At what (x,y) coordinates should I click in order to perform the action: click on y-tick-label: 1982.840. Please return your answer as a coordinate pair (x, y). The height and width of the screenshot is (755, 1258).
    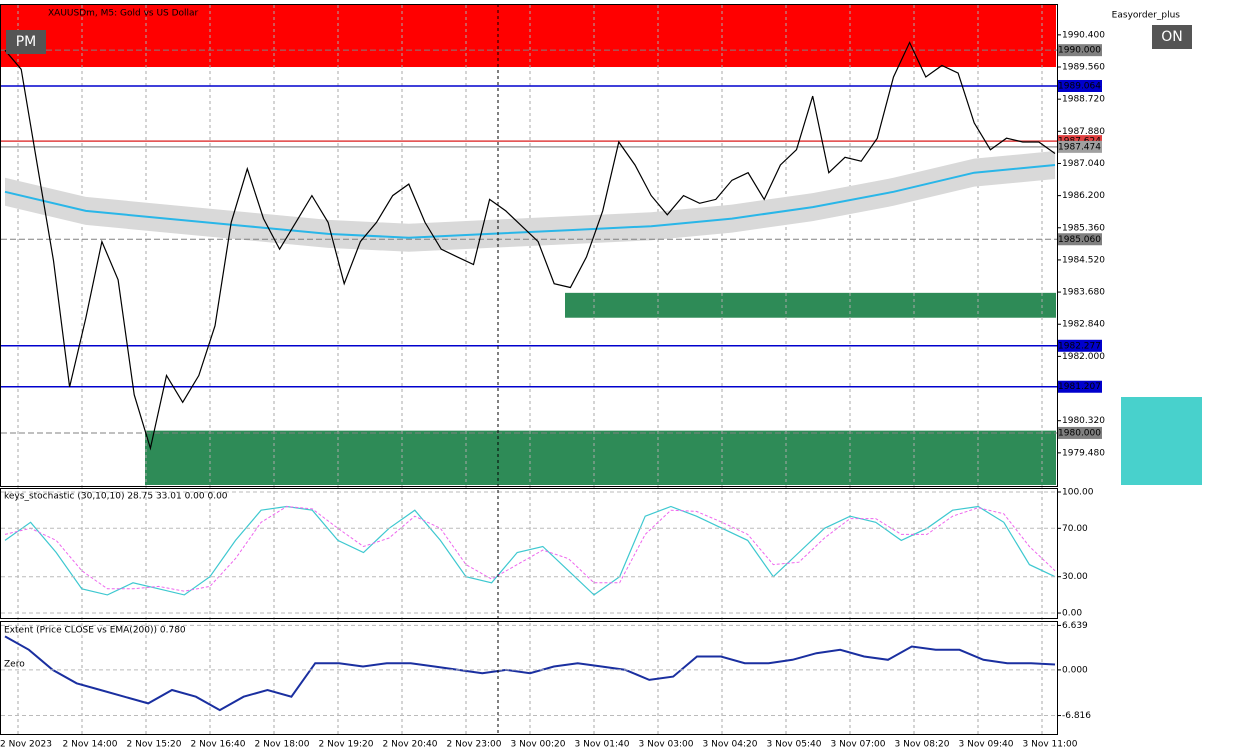
    Looking at the image, I should click on (1083, 325).